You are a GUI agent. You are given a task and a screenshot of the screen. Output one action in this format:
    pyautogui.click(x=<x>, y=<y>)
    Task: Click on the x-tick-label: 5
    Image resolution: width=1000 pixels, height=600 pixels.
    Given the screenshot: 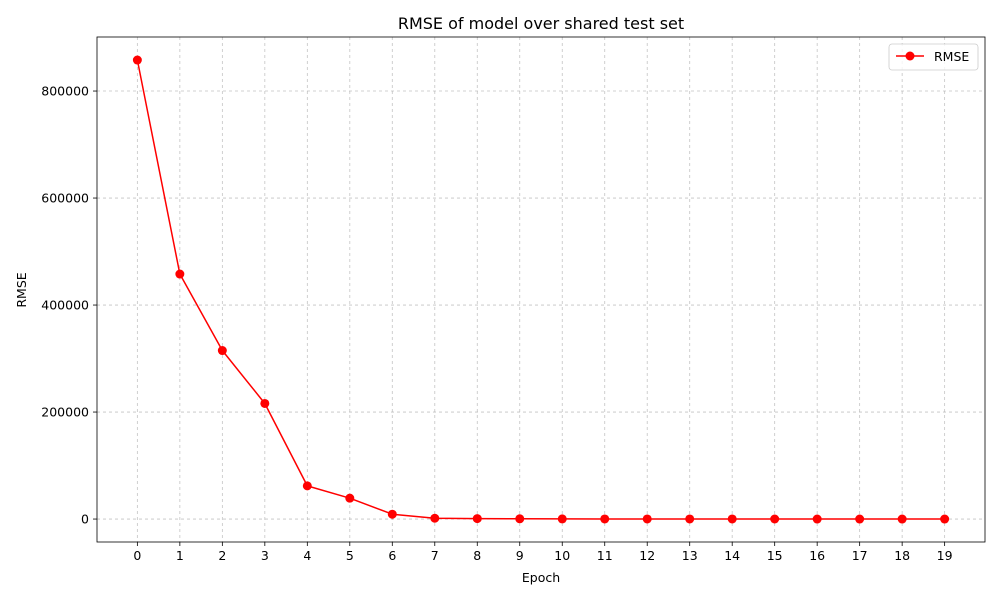 What is the action you would take?
    pyautogui.click(x=350, y=555)
    